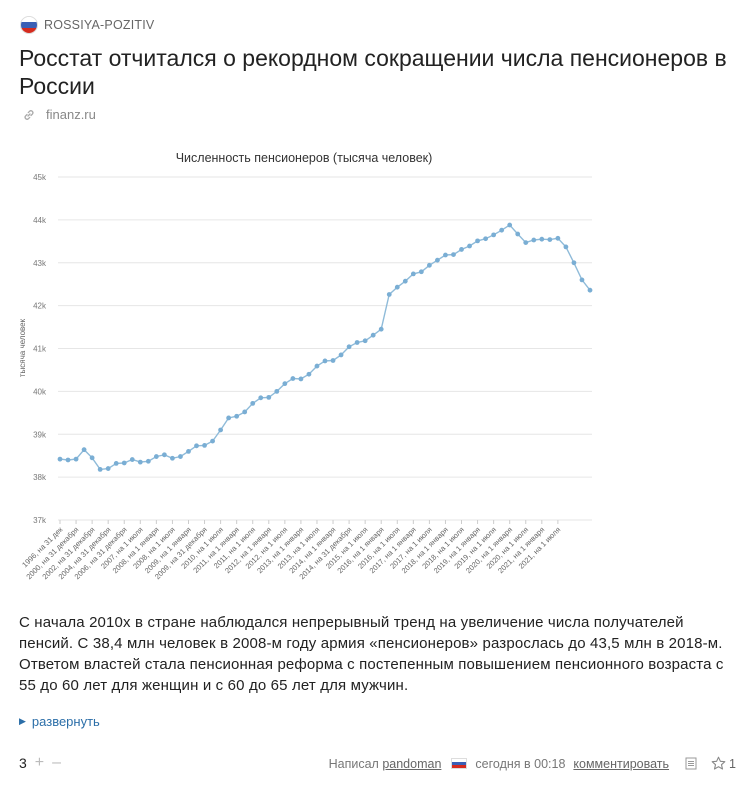 This screenshot has height=791, width=752. I want to click on community-flag-icon, so click(29, 25).